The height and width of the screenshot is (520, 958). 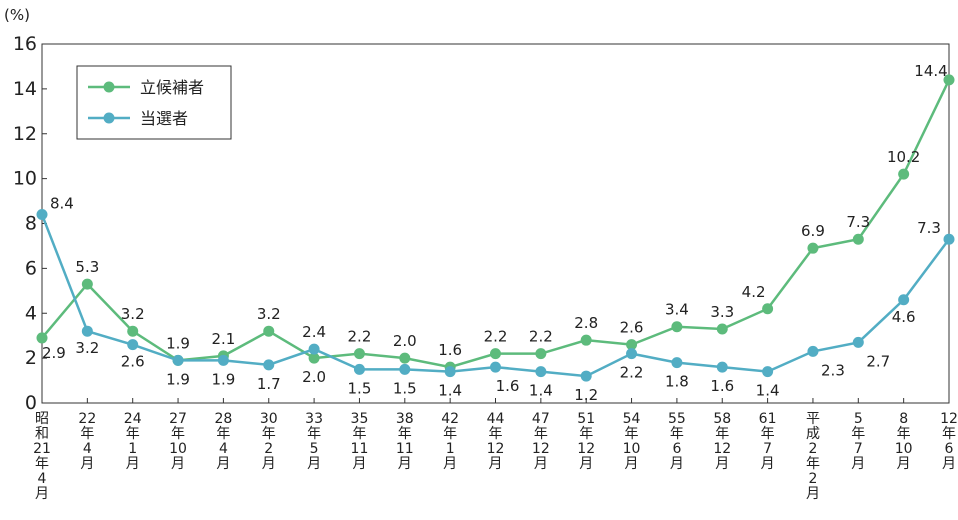 I want to click on y-tick-label: 14, so click(x=25, y=89).